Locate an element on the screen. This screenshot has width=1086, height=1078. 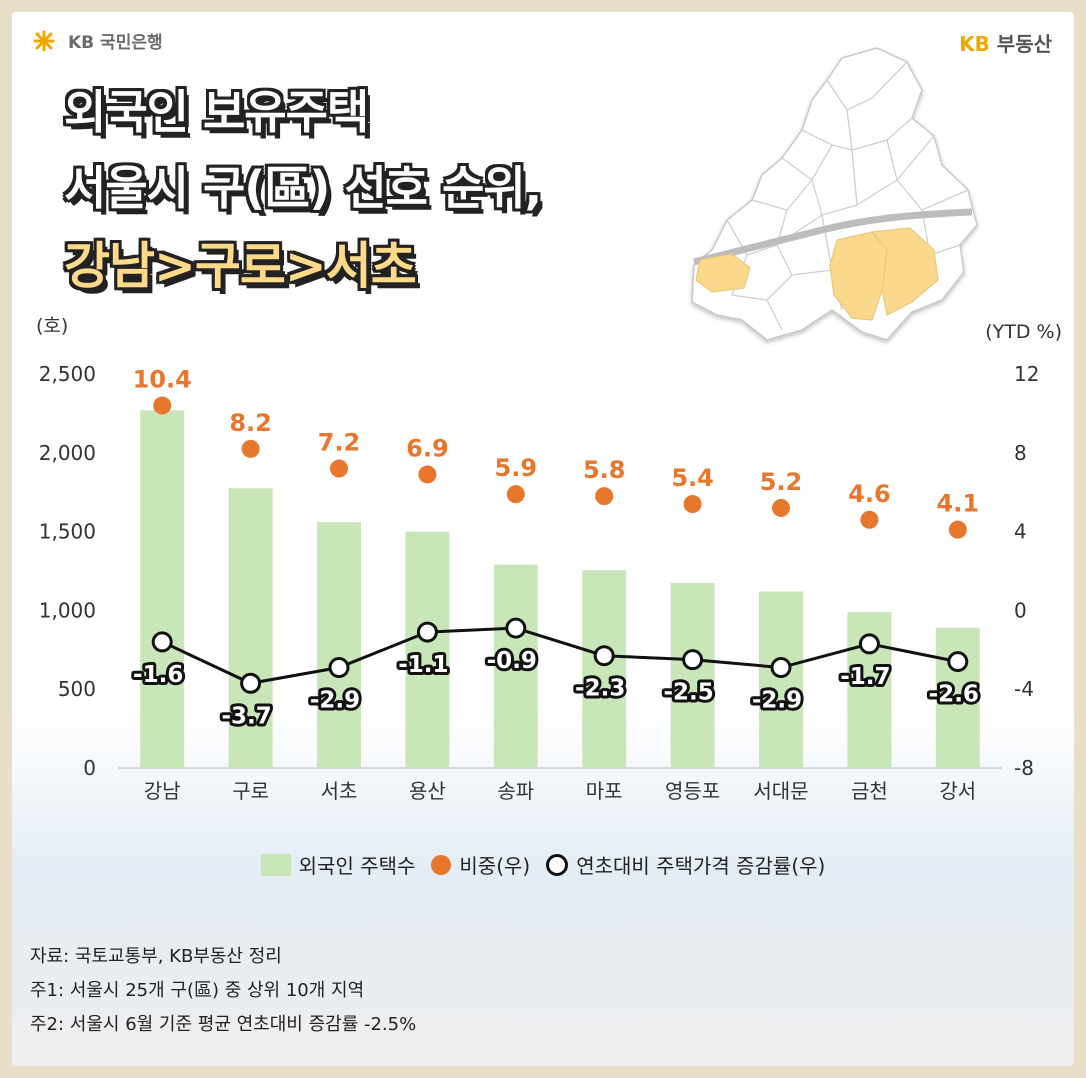
y-right-tick-label: 12 is located at coordinates (1026, 374).